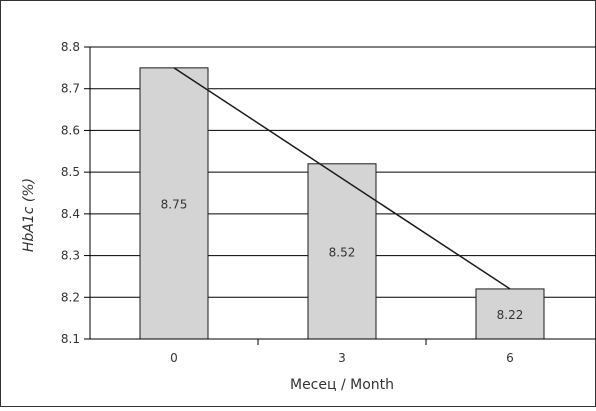 The width and height of the screenshot is (596, 411). I want to click on data-label: 8.22, so click(510, 315).